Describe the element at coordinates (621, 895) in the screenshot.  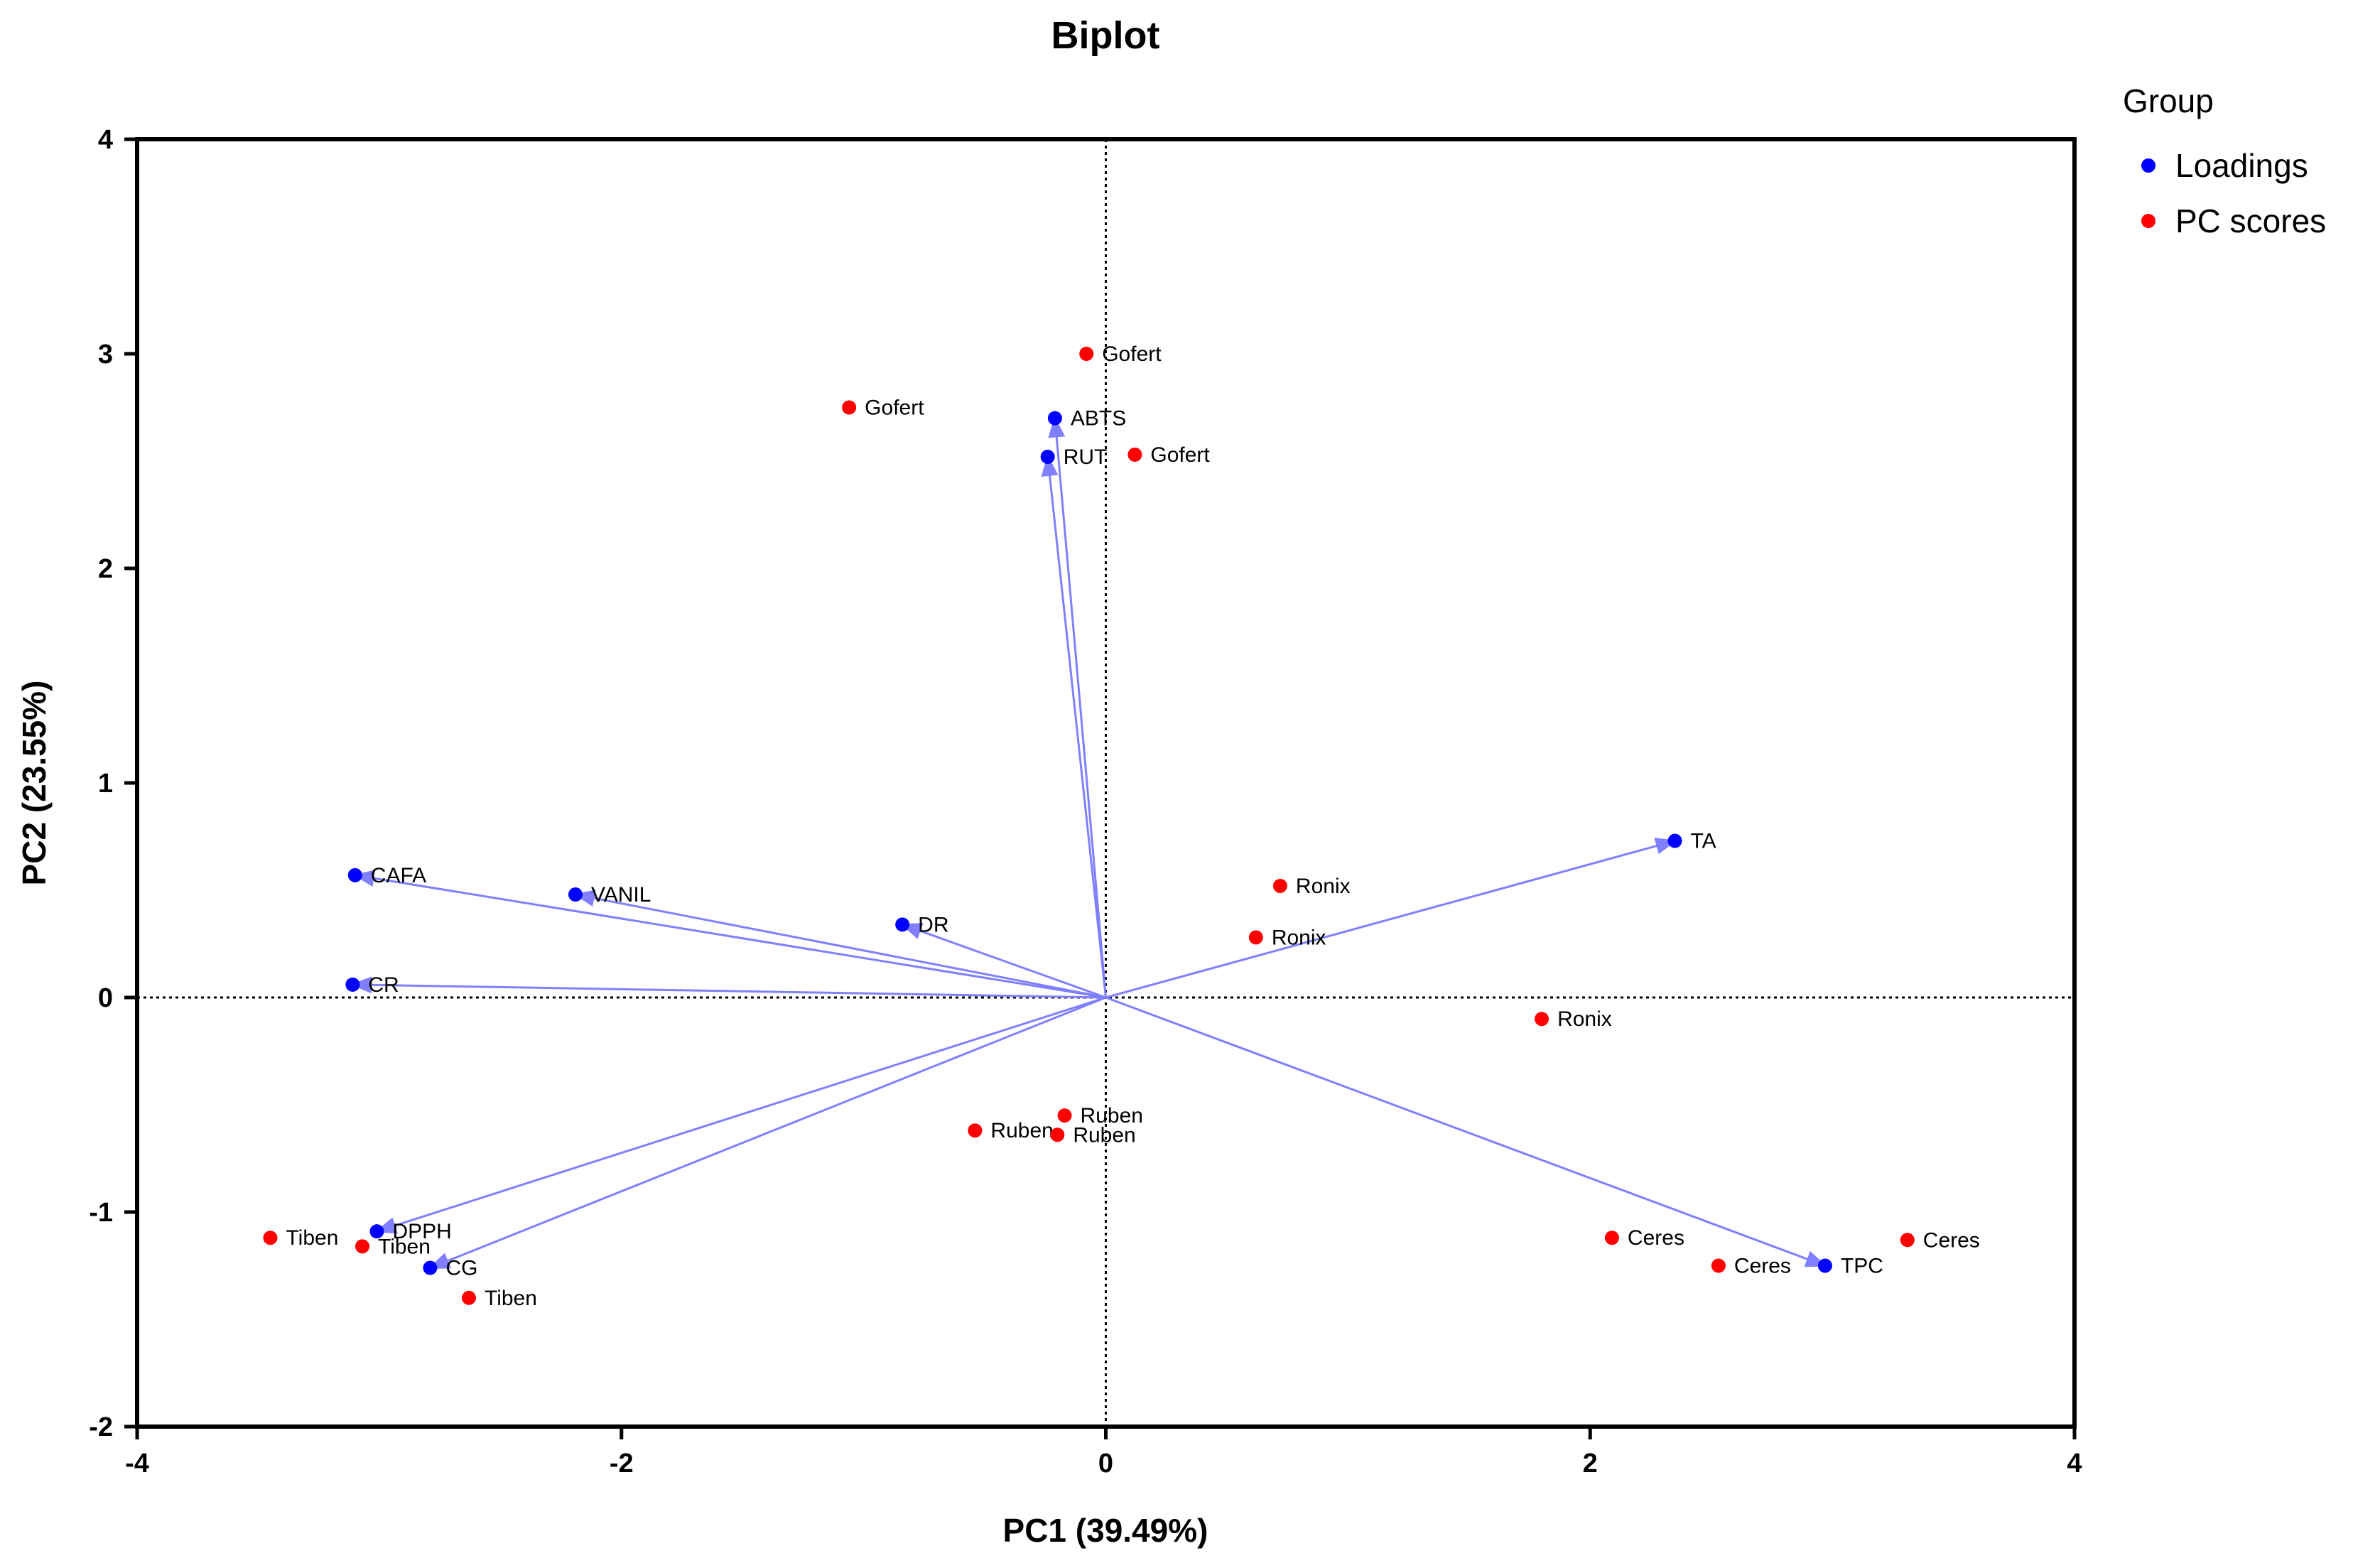
I see `loadings-label-vanil-4: VANIL` at that location.